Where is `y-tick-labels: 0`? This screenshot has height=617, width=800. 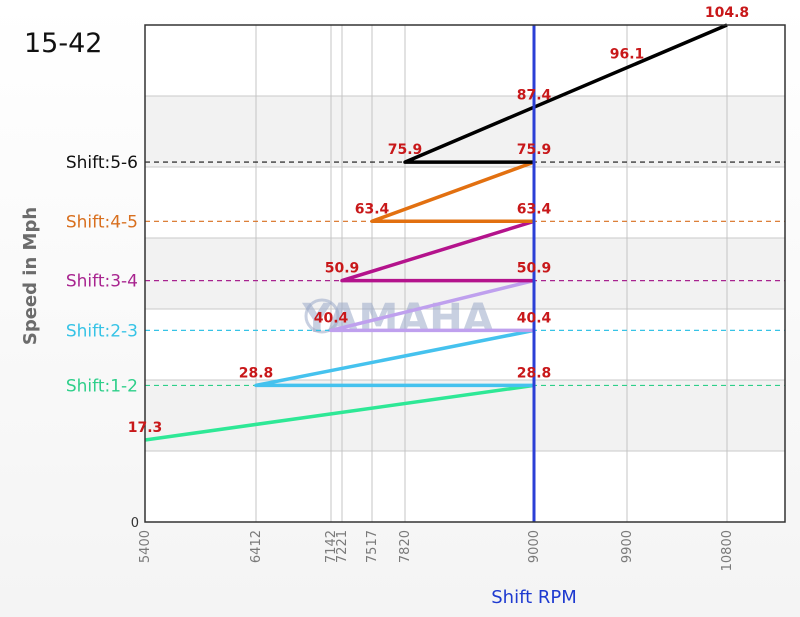
y-tick-labels: 0 is located at coordinates (135, 523).